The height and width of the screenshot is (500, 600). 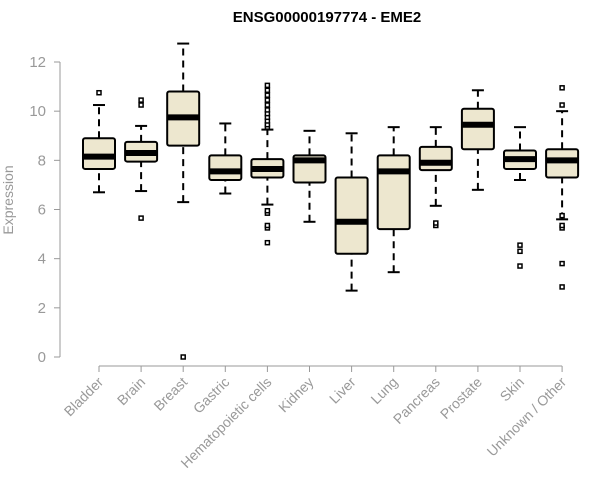 What do you see at coordinates (342, 390) in the screenshot?
I see `category-label: Liver` at bounding box center [342, 390].